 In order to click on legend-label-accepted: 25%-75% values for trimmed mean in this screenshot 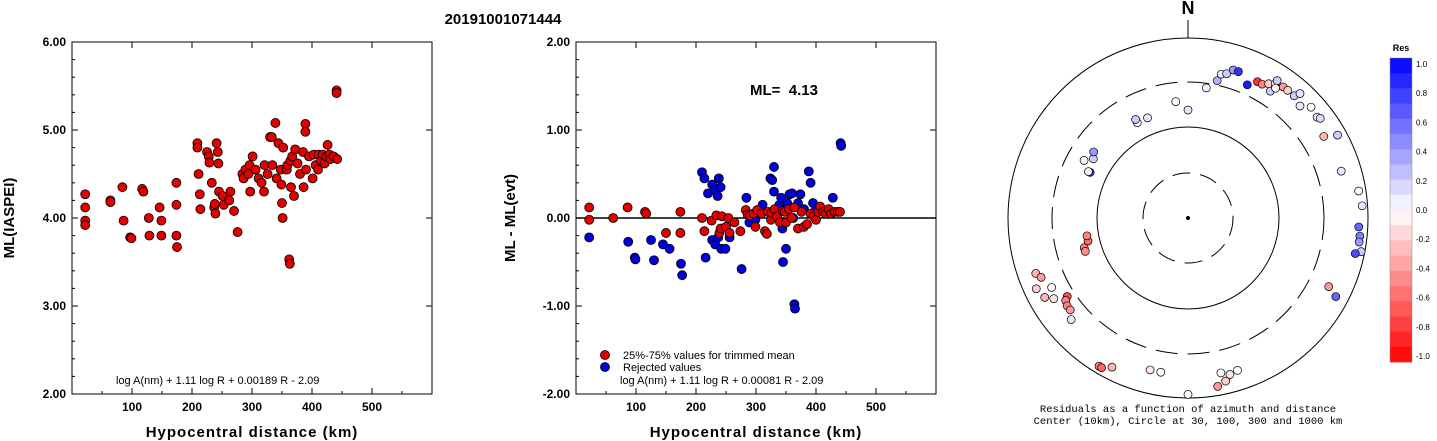, I will do `click(709, 356)`.